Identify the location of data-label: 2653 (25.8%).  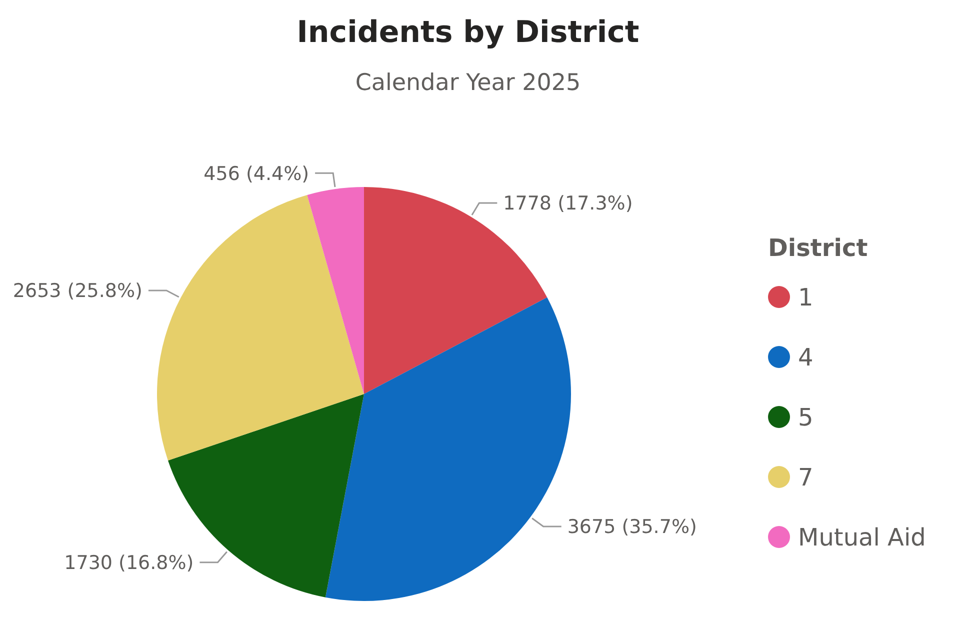
(77, 291).